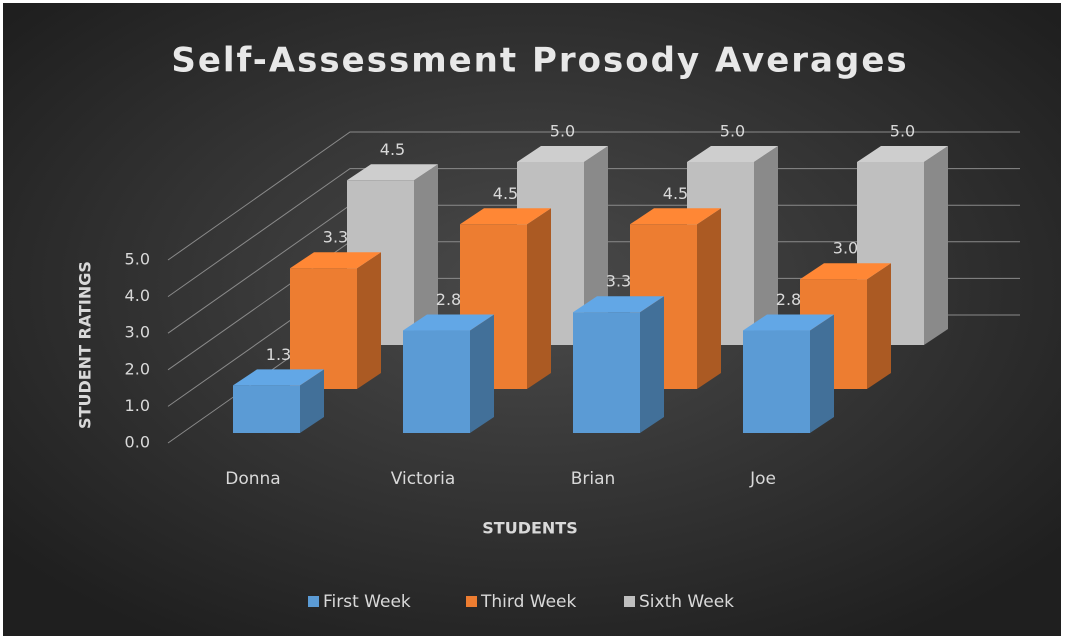 This screenshot has width=1067, height=642. I want to click on legend-label: Sixth Week, so click(686, 602).